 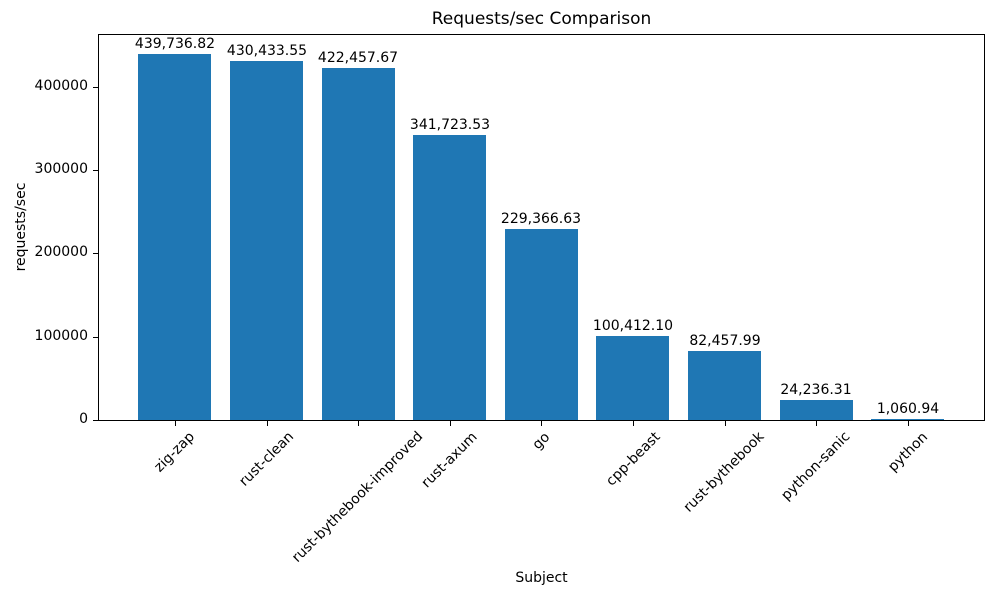 What do you see at coordinates (358, 244) in the screenshot?
I see `bar-rust-bythebook-improved` at bounding box center [358, 244].